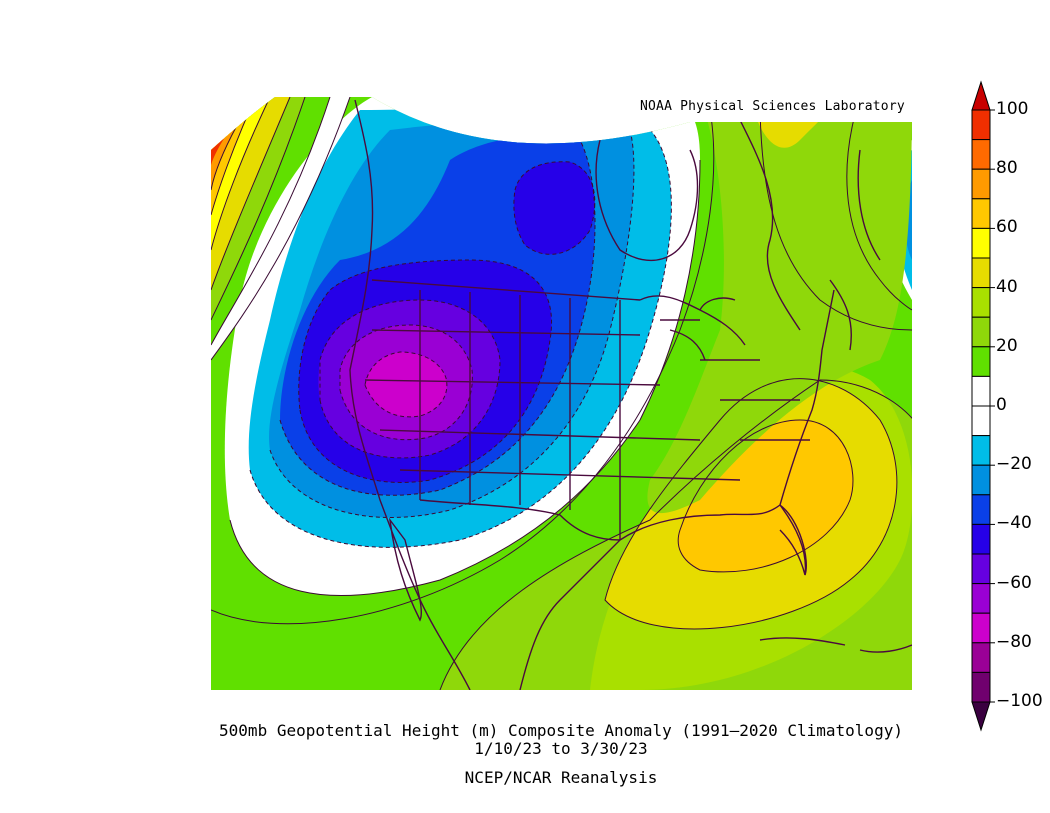  Describe the element at coordinates (1007, 286) in the screenshot. I see `colorbar-label: 40` at that location.